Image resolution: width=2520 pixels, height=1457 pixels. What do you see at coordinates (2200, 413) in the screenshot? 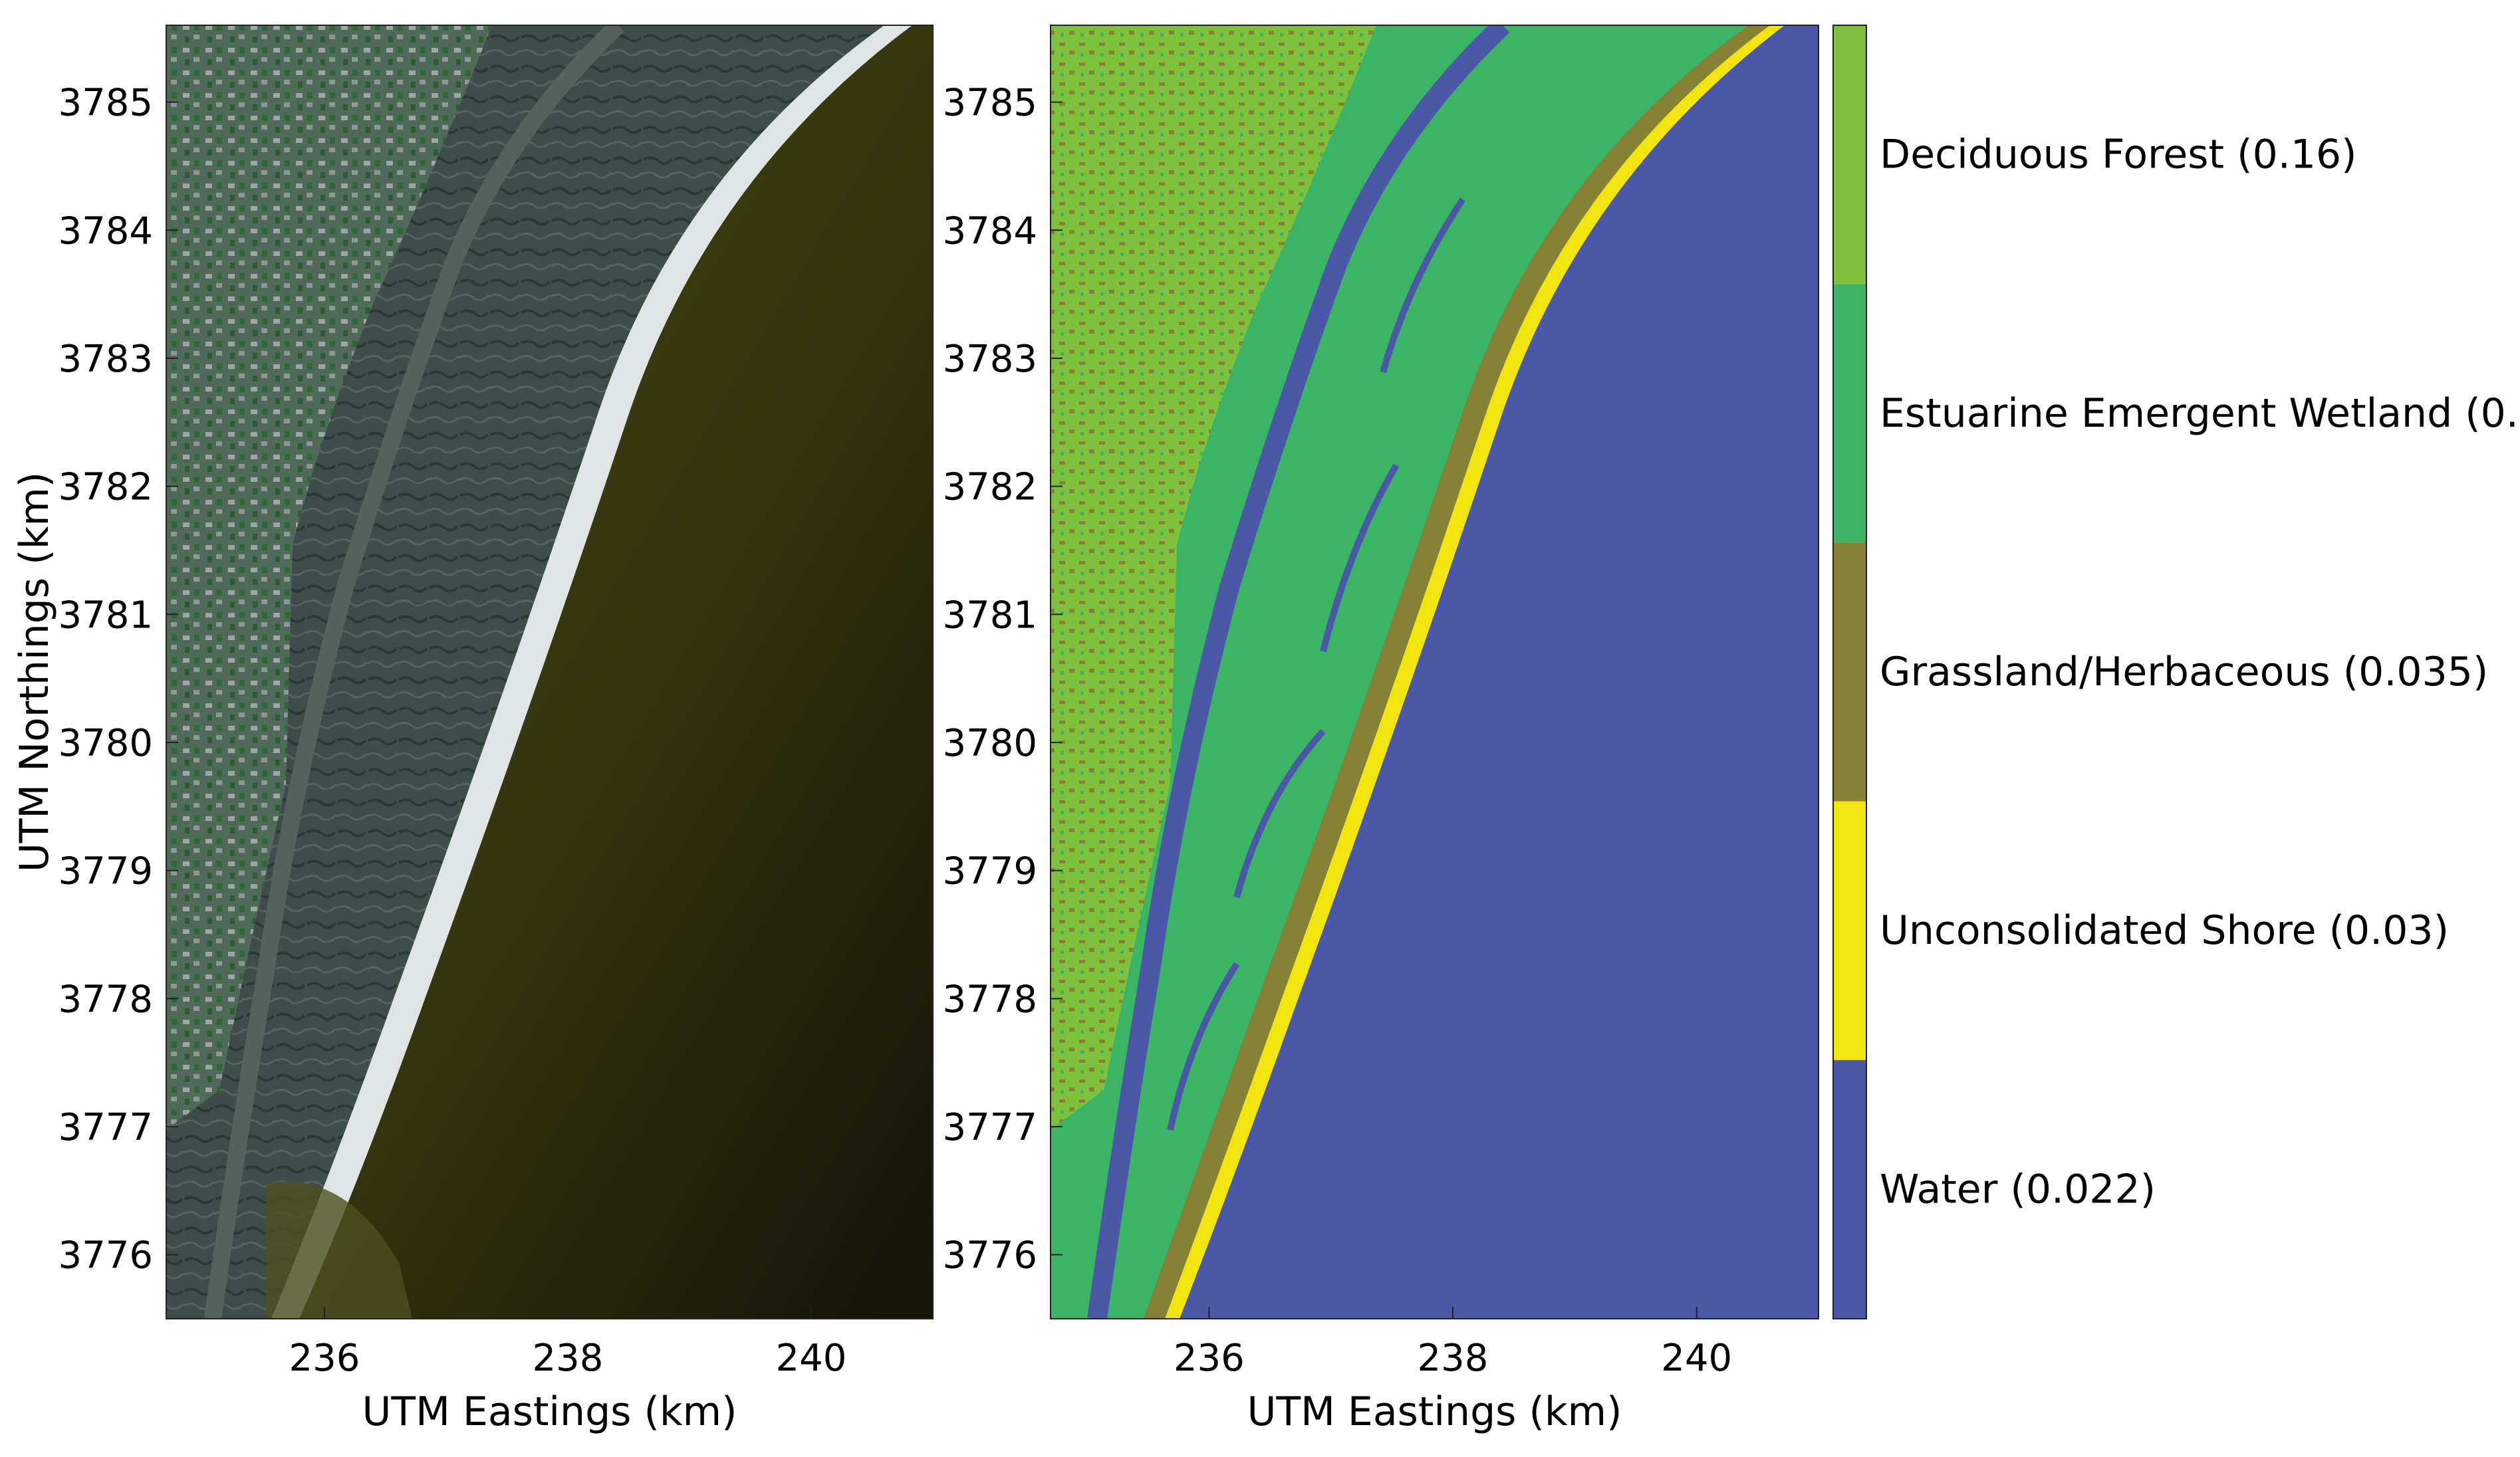
I see `legend-label: Estuarine Emergent Wetland (0.05)` at bounding box center [2200, 413].